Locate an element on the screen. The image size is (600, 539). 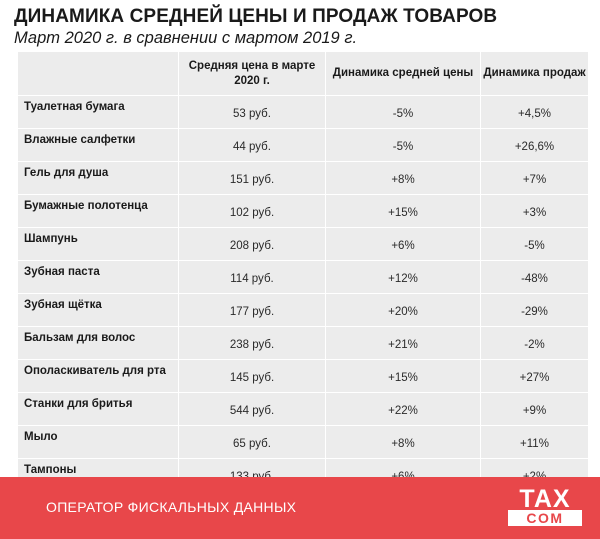
sales-change-cell: +11% is located at coordinates (534, 442).